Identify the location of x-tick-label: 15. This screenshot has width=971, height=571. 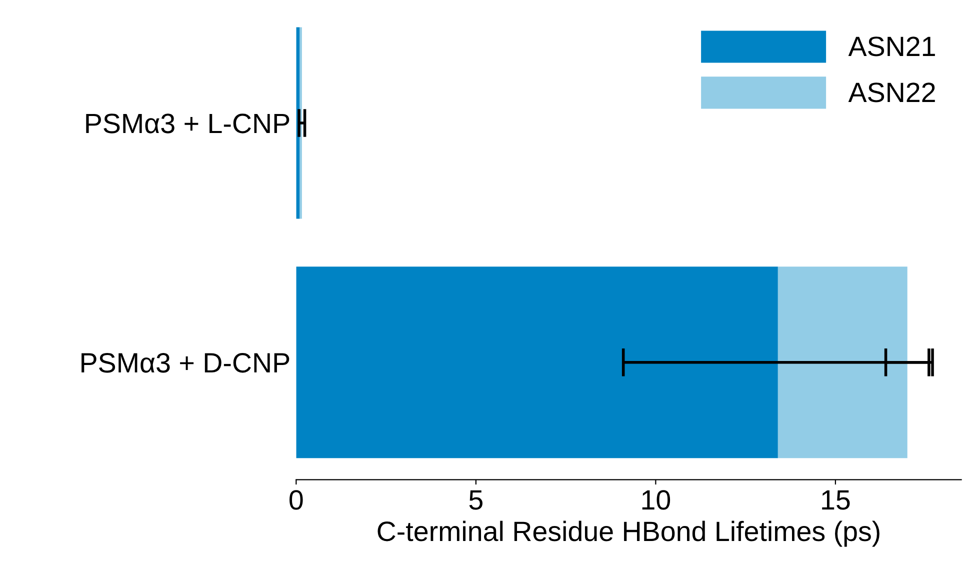
(836, 500).